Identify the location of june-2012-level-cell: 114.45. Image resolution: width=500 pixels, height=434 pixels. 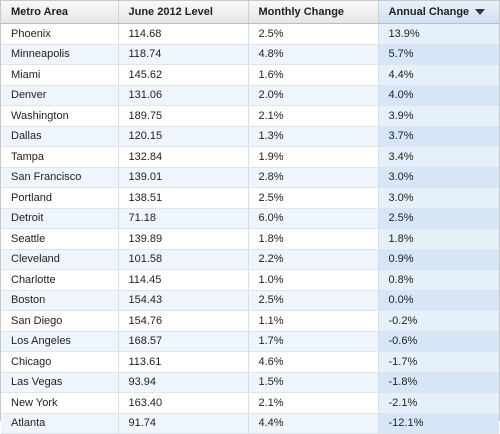
(183, 280).